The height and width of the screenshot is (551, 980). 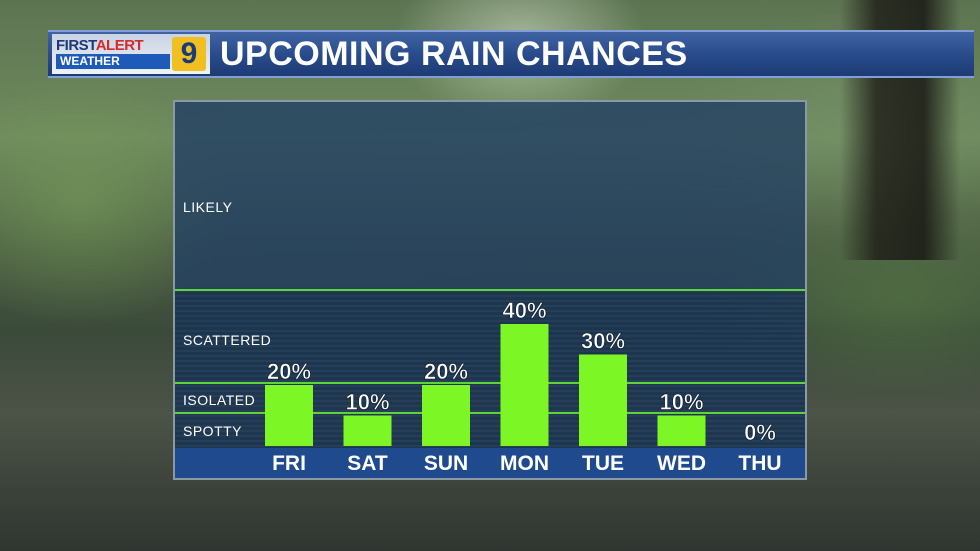 I want to click on value-label-sun: 20%, so click(x=446, y=371).